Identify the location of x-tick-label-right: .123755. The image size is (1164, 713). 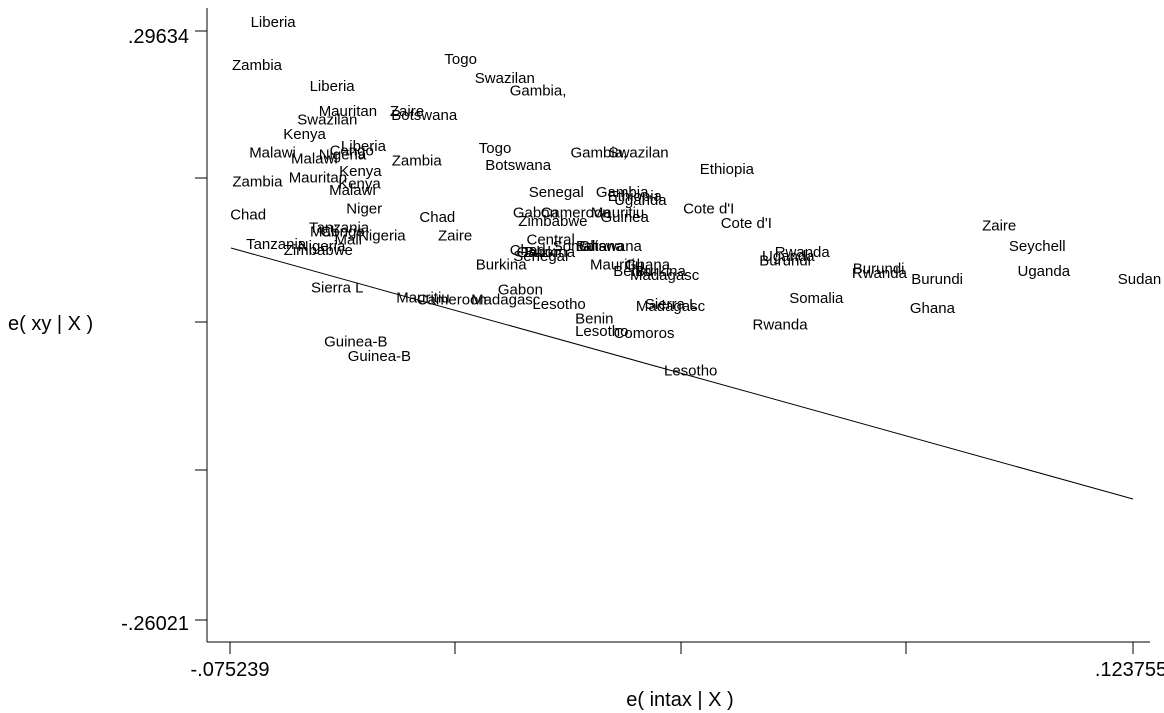
(1129, 670).